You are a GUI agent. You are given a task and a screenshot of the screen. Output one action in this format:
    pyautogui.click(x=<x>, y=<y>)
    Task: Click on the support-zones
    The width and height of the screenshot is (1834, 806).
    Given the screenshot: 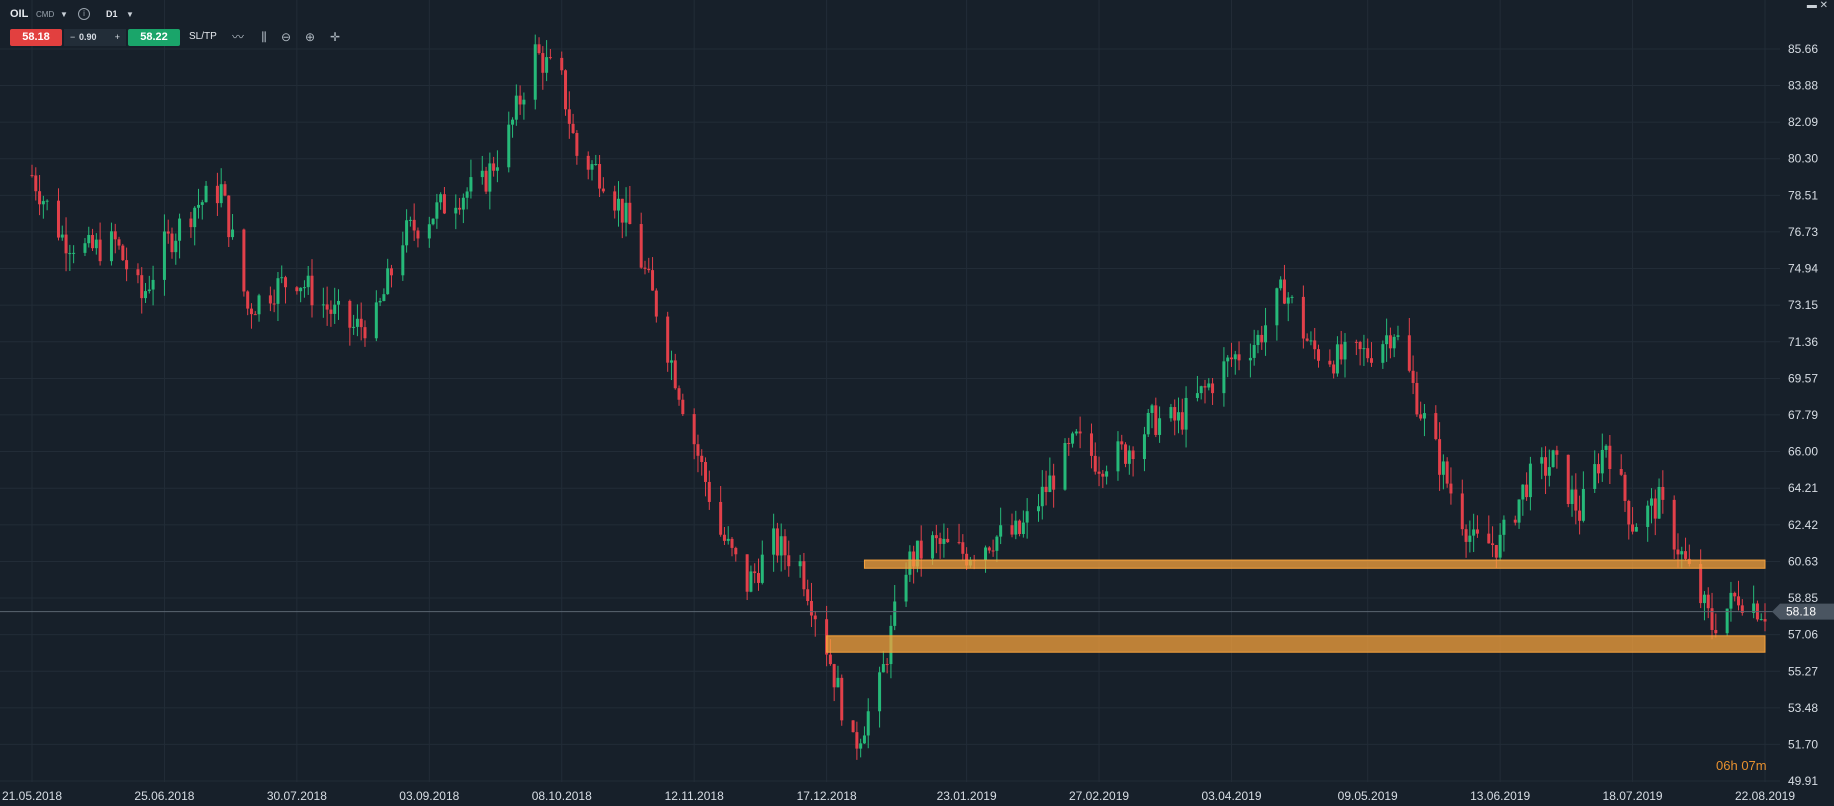 What is the action you would take?
    pyautogui.click(x=1296, y=606)
    